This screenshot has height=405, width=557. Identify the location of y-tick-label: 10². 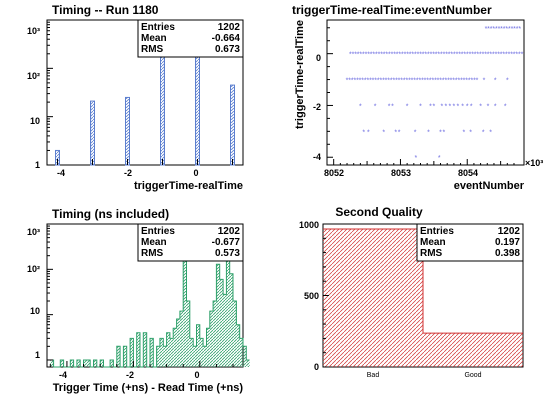
(33, 76).